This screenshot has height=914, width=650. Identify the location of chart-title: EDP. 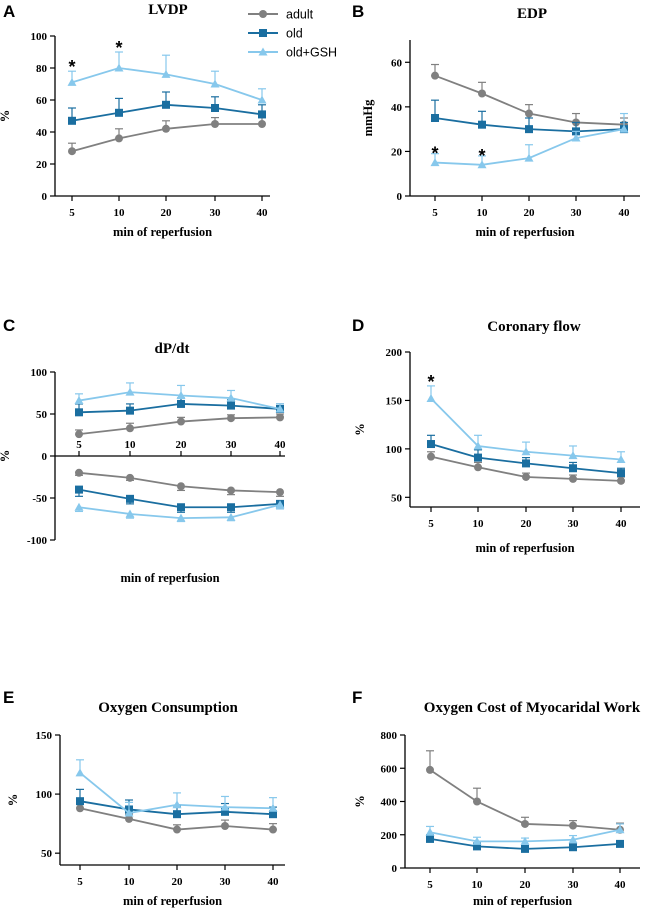
(532, 14).